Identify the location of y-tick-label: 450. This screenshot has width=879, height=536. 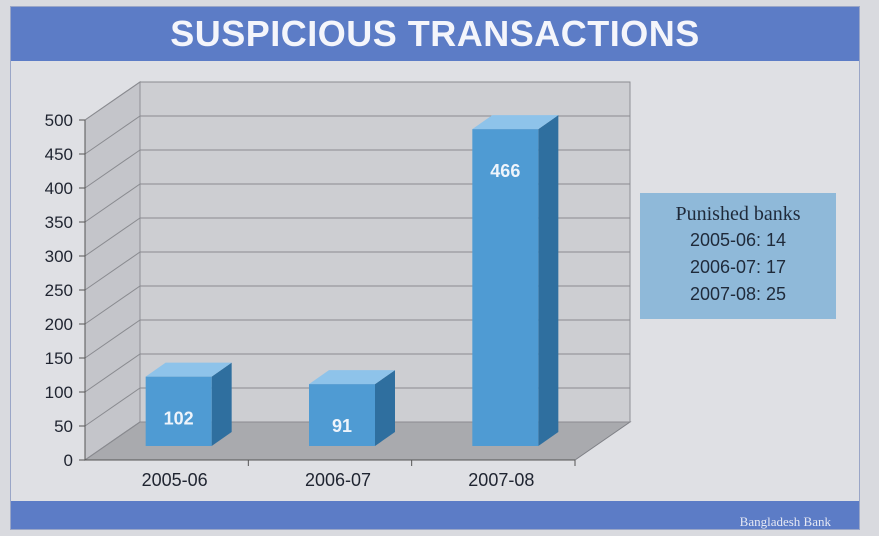
(59, 154).